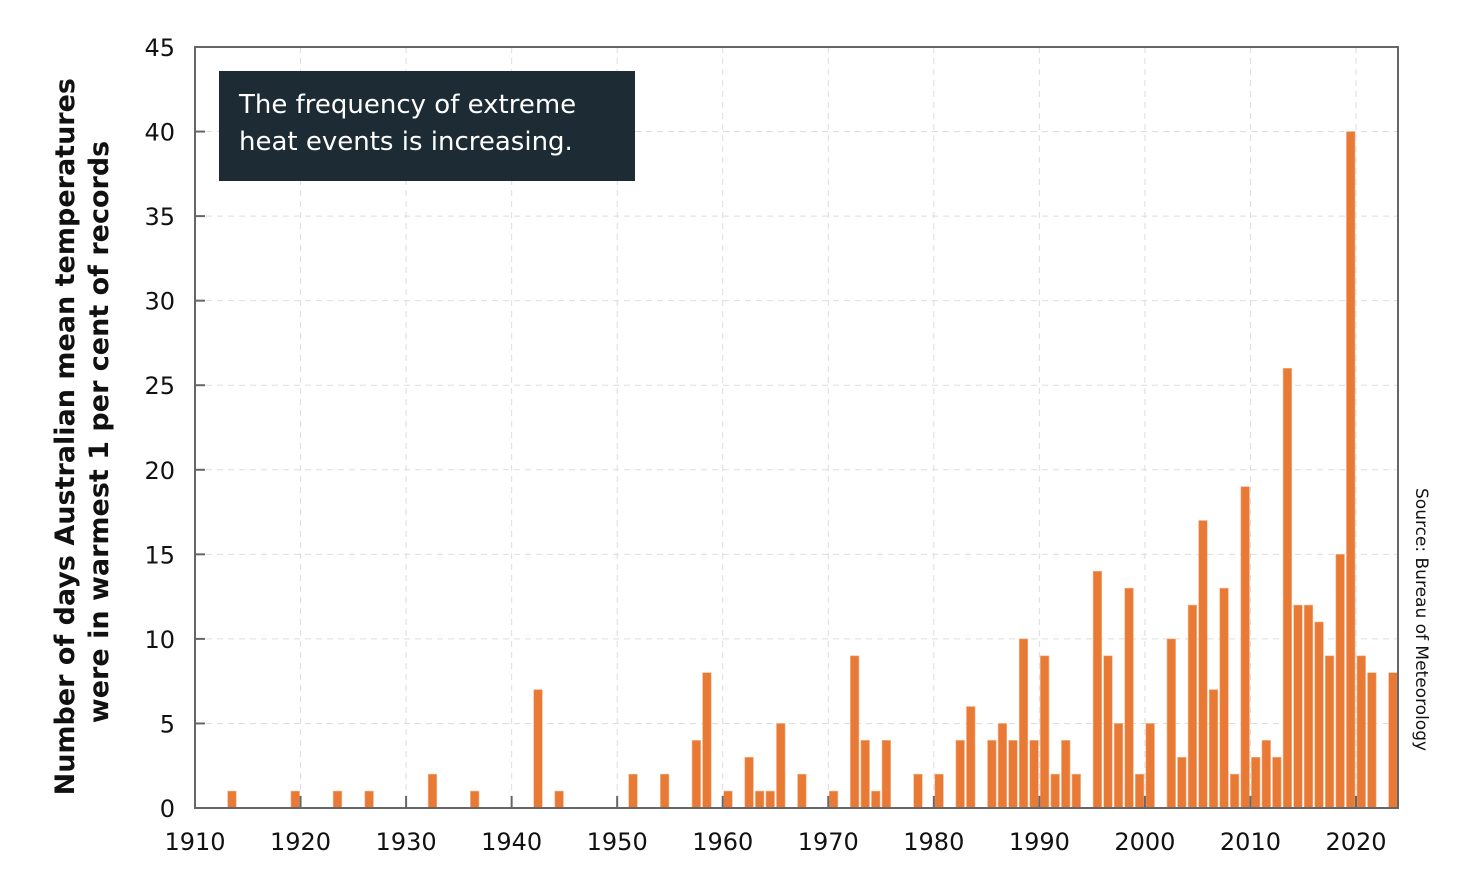  I want to click on y-tick-label: 30, so click(159, 302).